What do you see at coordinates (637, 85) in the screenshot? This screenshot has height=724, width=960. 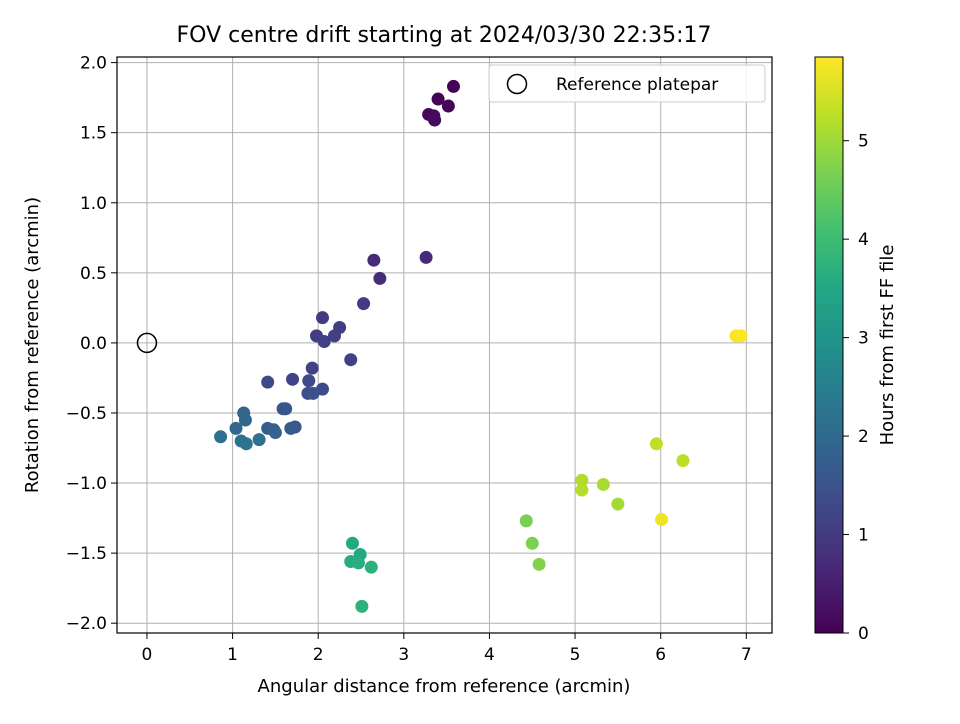 I see `legend-label: Reference platepar` at bounding box center [637, 85].